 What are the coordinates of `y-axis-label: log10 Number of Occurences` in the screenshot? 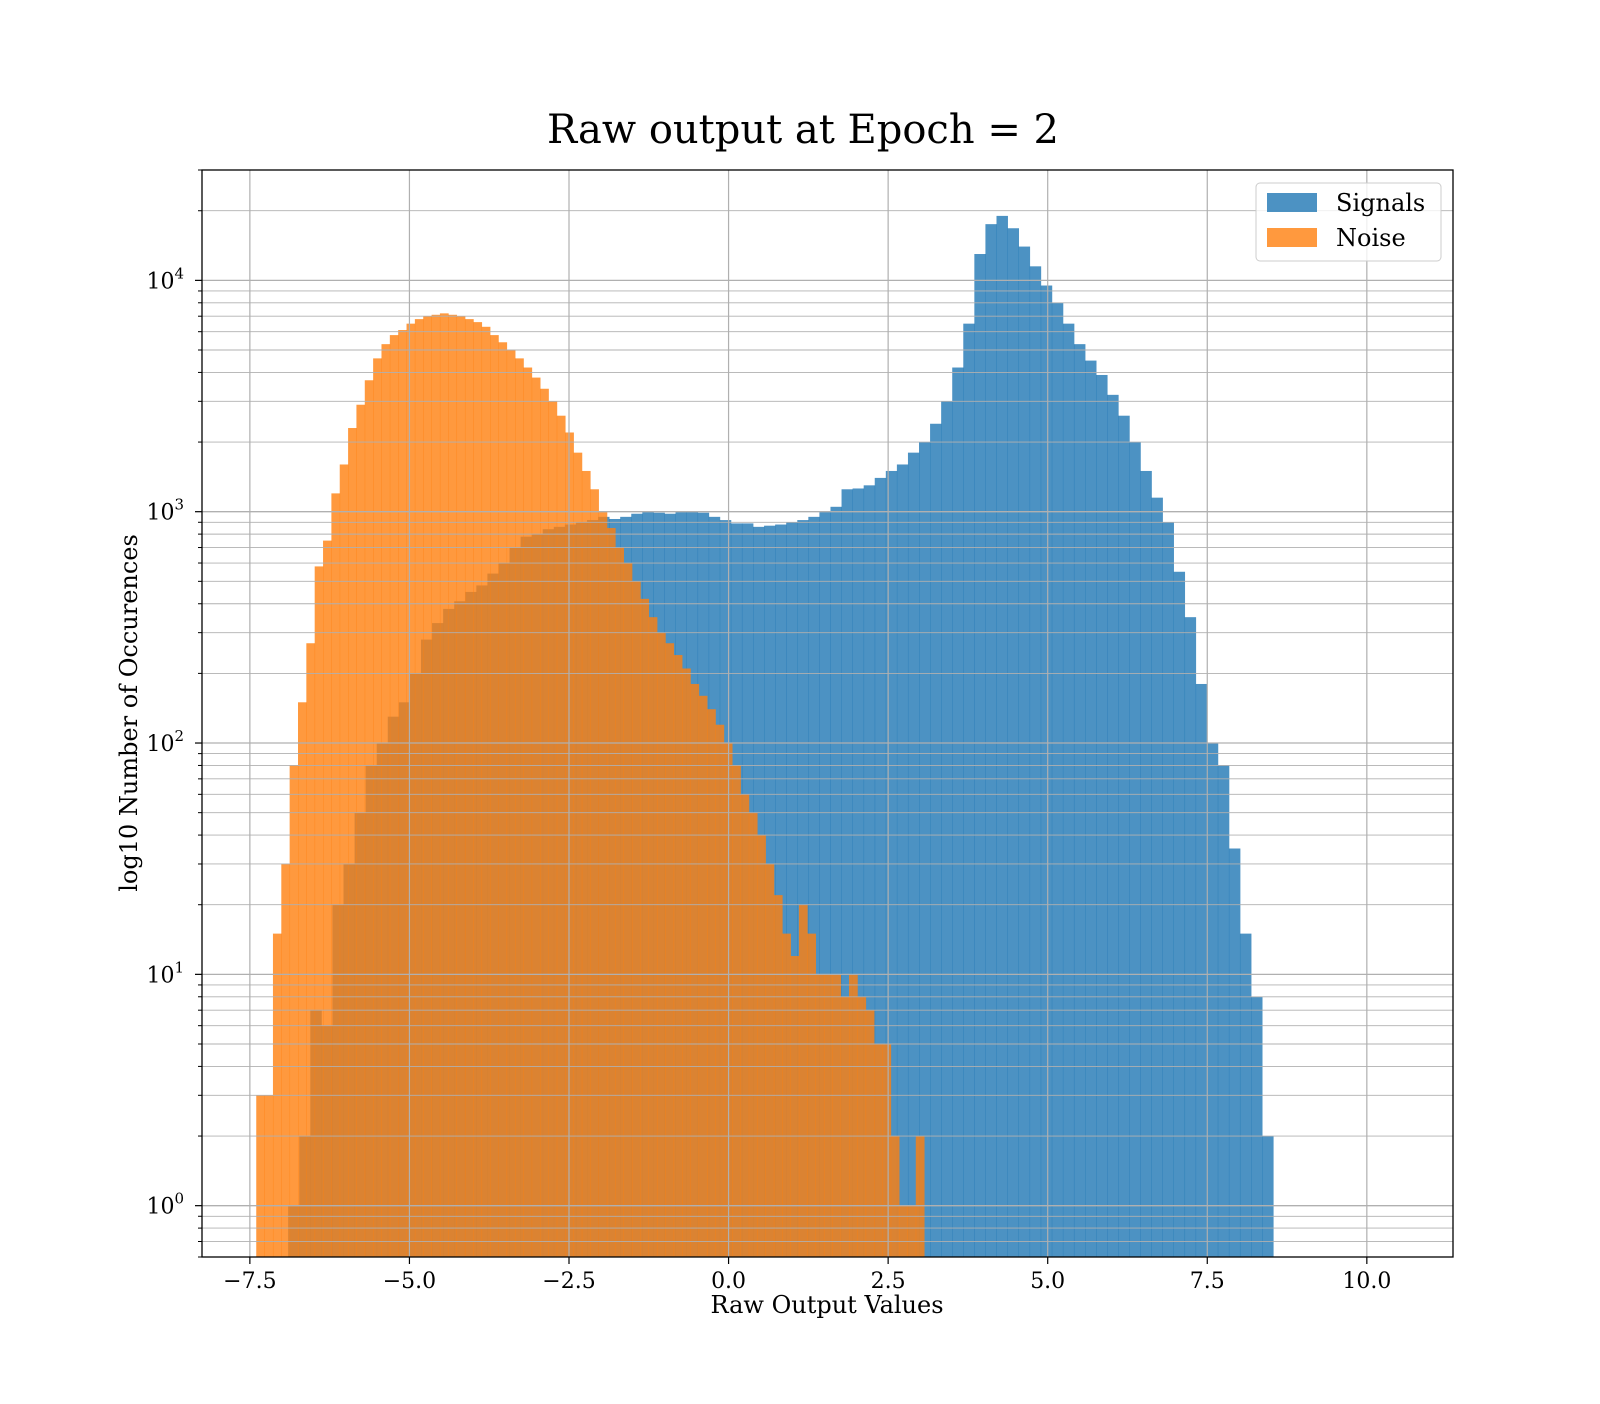 It's located at (129, 713).